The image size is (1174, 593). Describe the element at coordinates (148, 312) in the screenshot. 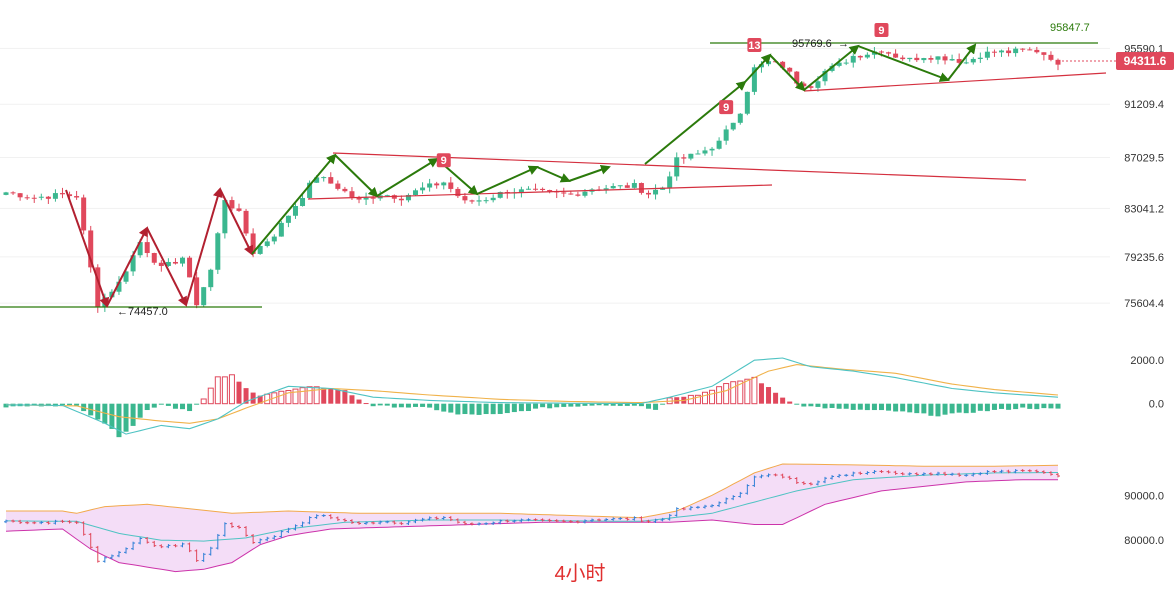

I see `annotation-low-74457: 74457.0` at that location.